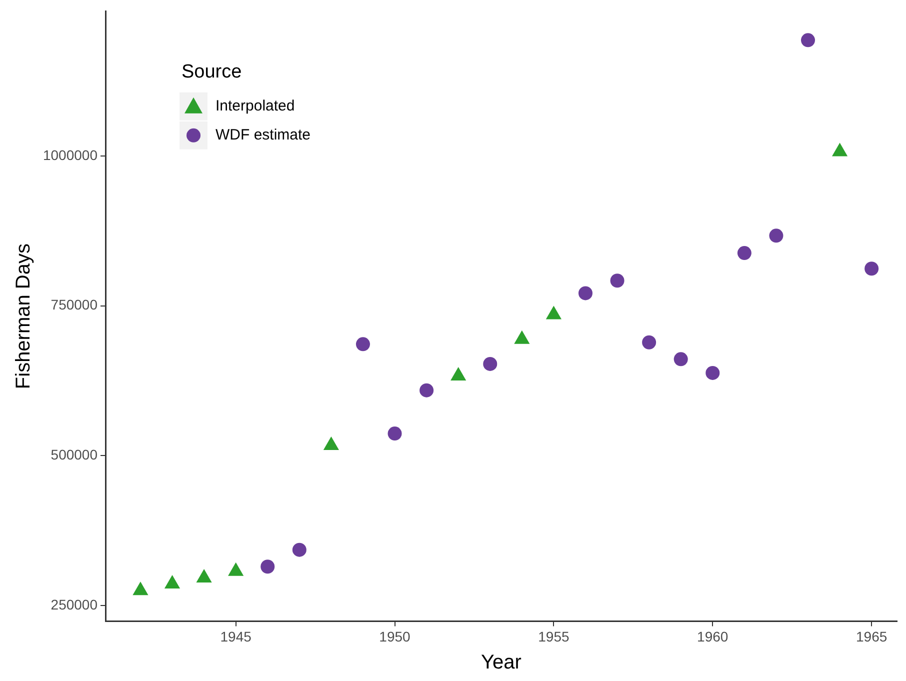 The image size is (906, 681). Describe the element at coordinates (395, 636) in the screenshot. I see `x-tick-label: 1950` at that location.